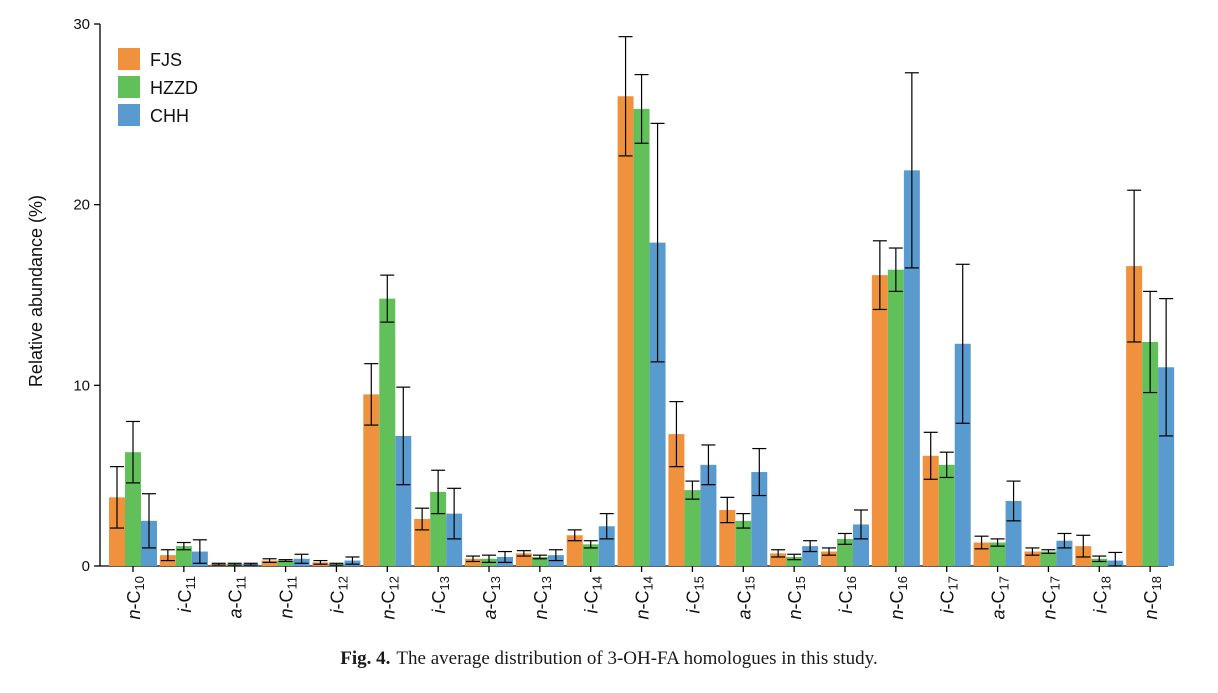  Describe the element at coordinates (542, 597) in the screenshot. I see `x-tick-label: n-C13` at that location.